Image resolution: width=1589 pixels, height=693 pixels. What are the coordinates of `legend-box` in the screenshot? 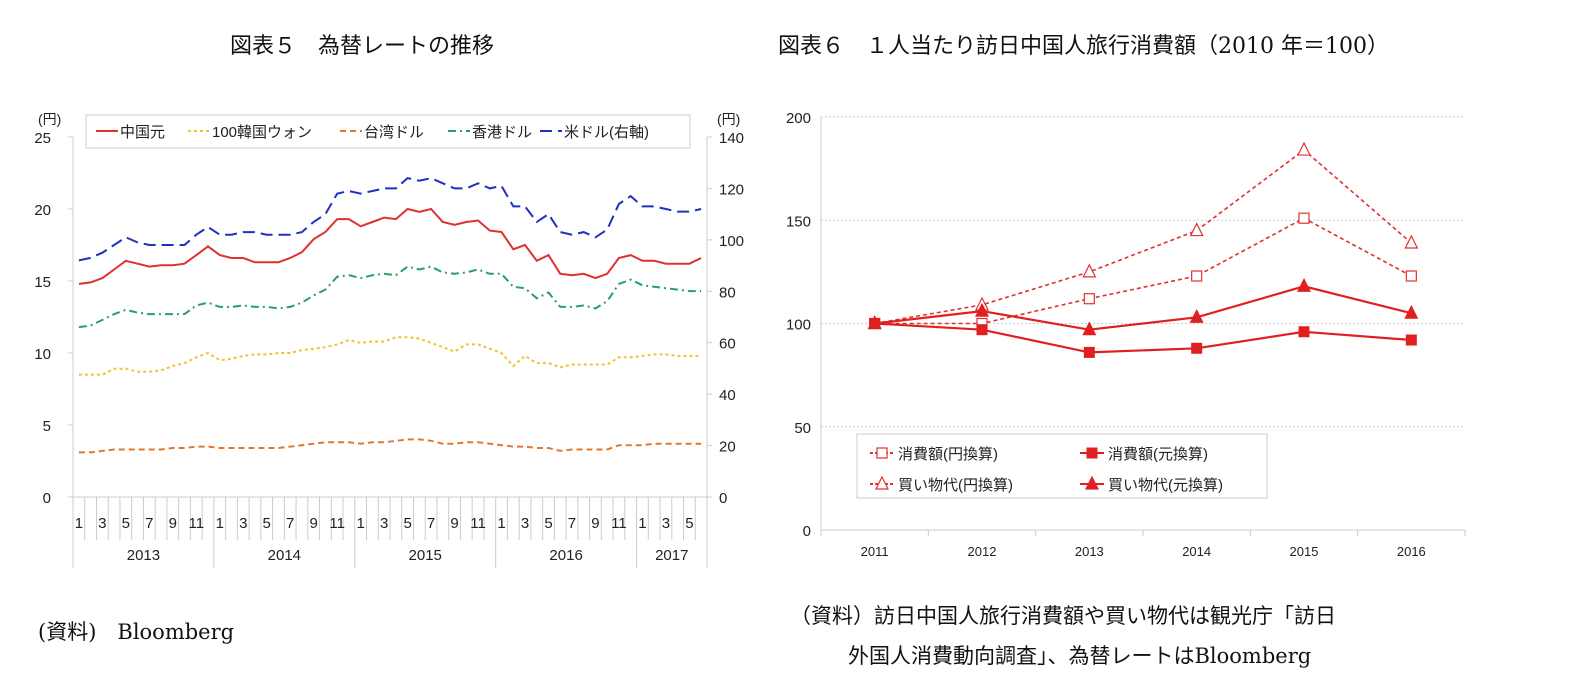 It's located at (388, 131).